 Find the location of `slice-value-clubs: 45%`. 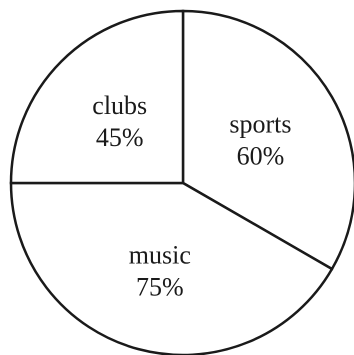

slice-value-clubs: 45% is located at coordinates (120, 137).